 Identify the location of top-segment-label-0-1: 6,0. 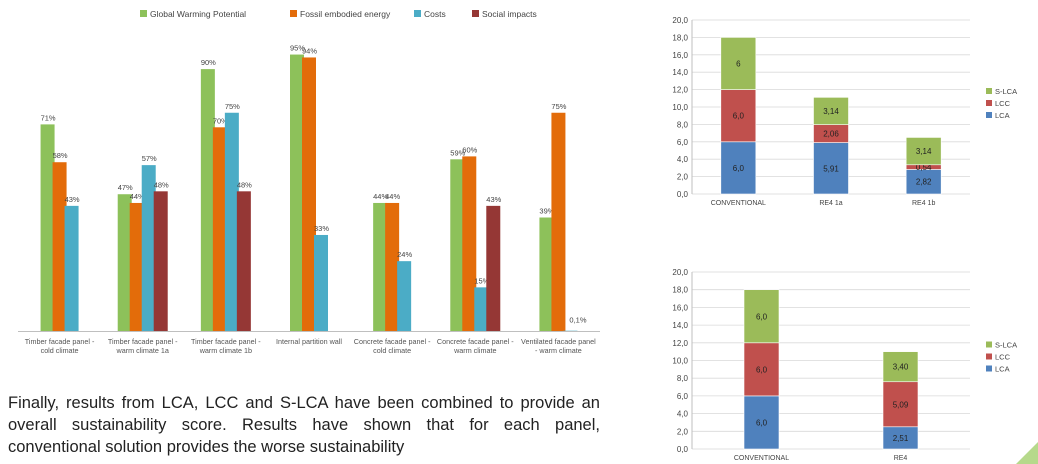
(739, 116).